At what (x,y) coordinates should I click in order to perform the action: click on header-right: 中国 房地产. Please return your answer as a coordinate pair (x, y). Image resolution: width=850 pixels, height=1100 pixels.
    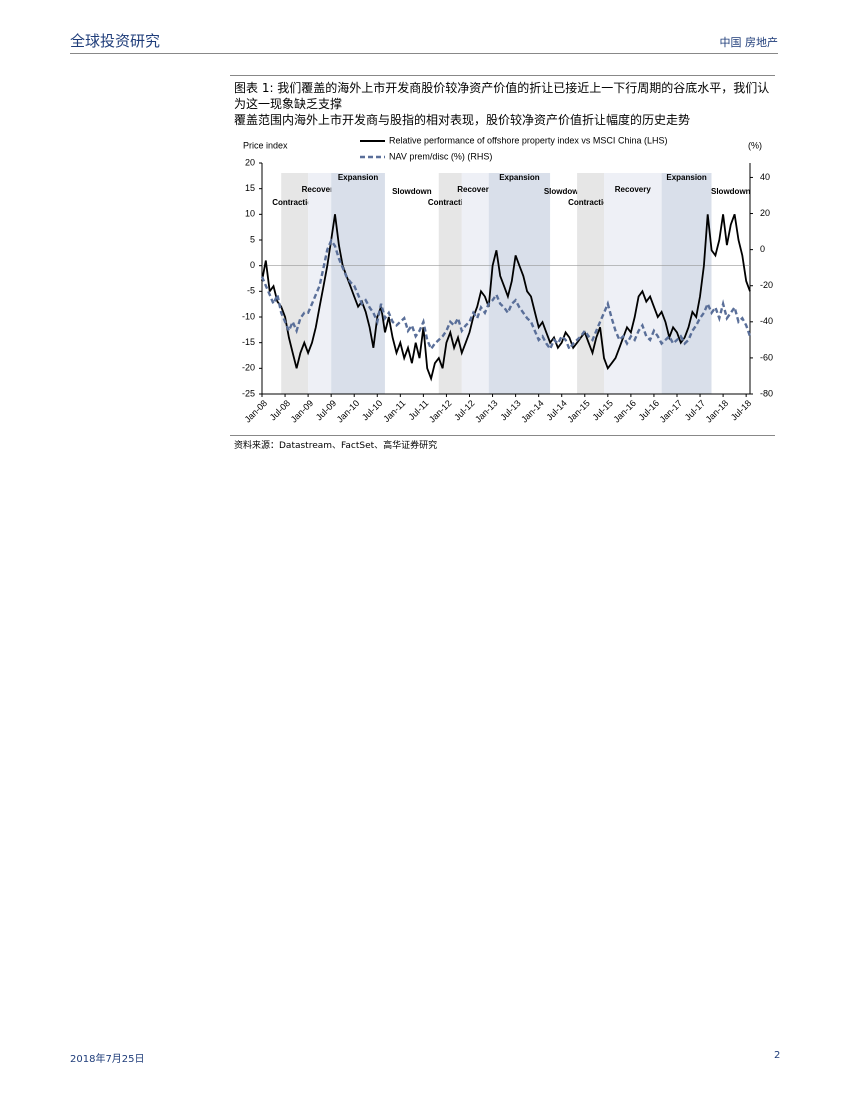
    Looking at the image, I should click on (749, 42).